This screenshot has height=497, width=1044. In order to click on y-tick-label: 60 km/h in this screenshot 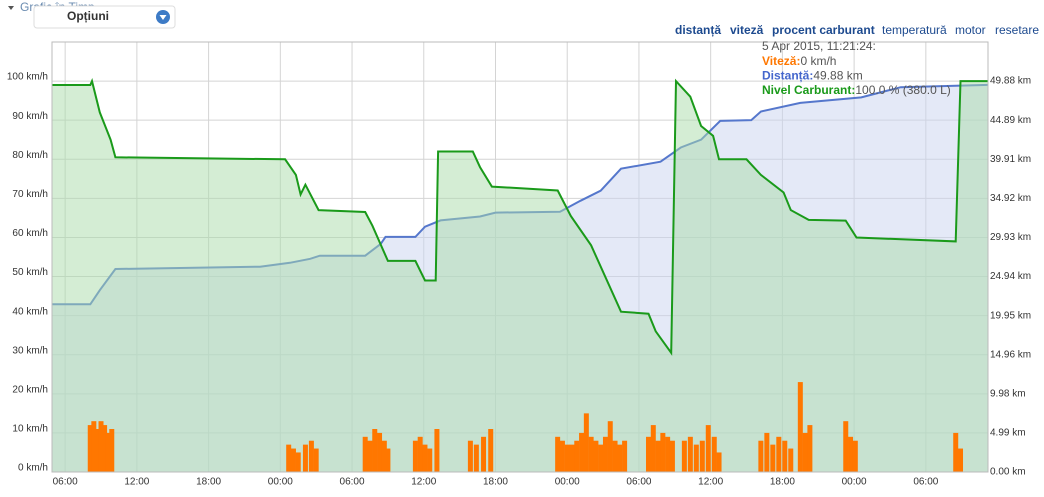, I will do `click(30, 233)`.